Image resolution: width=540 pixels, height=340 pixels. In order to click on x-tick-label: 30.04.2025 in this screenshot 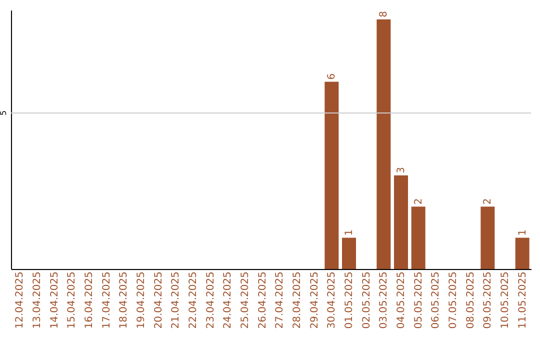, I will do `click(332, 300)`.